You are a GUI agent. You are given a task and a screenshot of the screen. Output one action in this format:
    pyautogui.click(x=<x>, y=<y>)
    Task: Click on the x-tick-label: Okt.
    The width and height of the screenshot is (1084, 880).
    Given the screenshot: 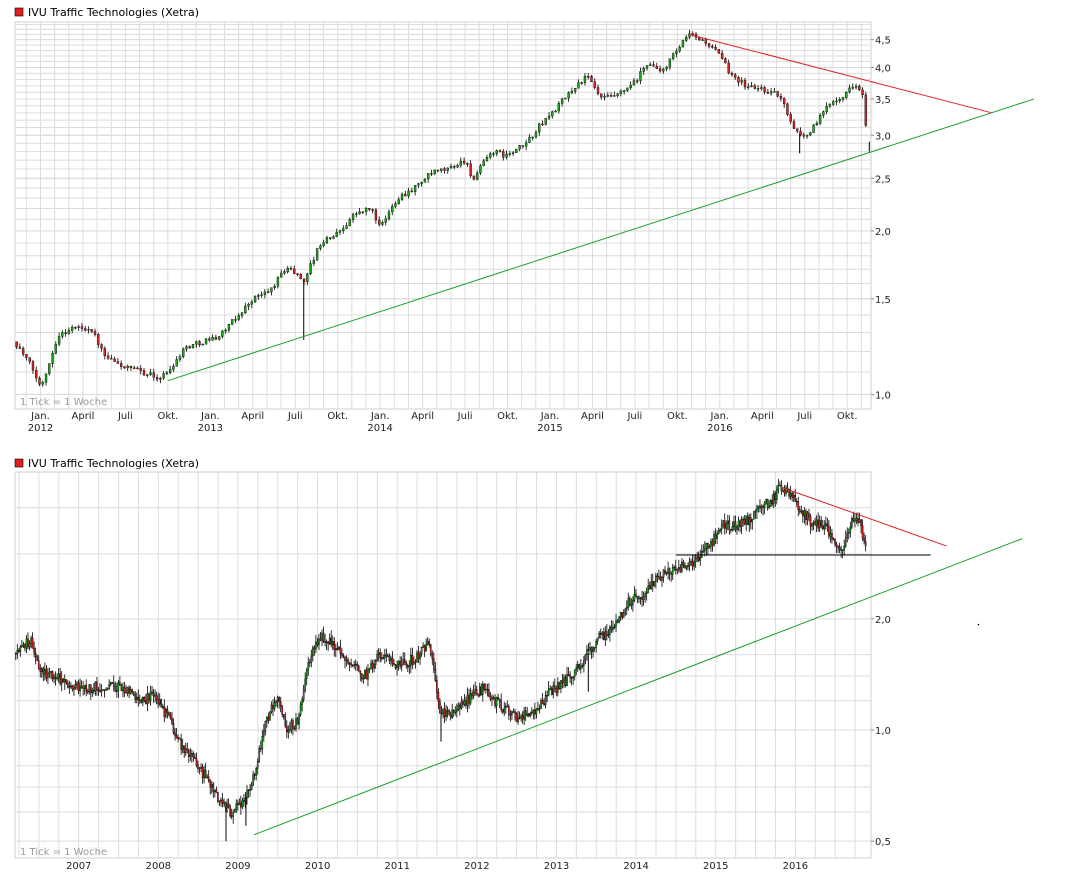 What is the action you would take?
    pyautogui.click(x=677, y=416)
    